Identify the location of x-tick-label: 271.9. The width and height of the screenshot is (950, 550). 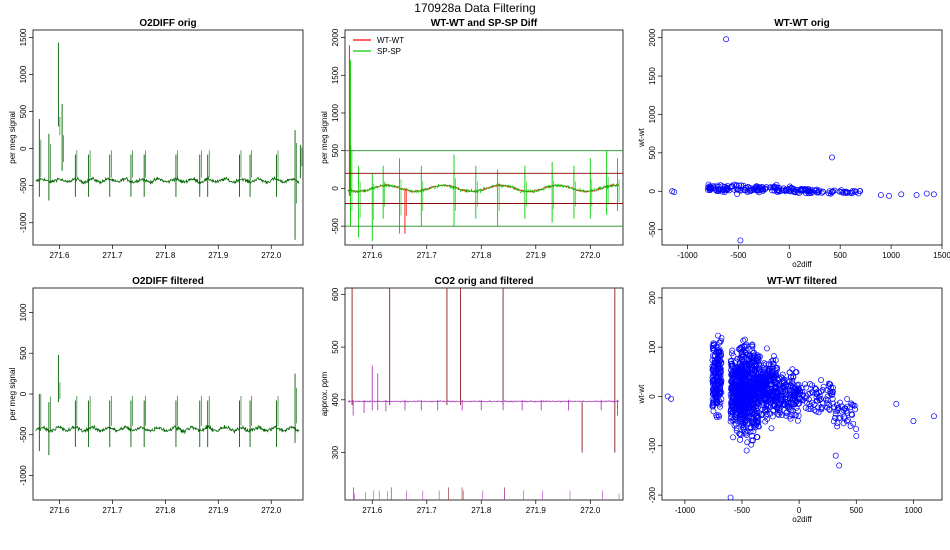
(218, 255).